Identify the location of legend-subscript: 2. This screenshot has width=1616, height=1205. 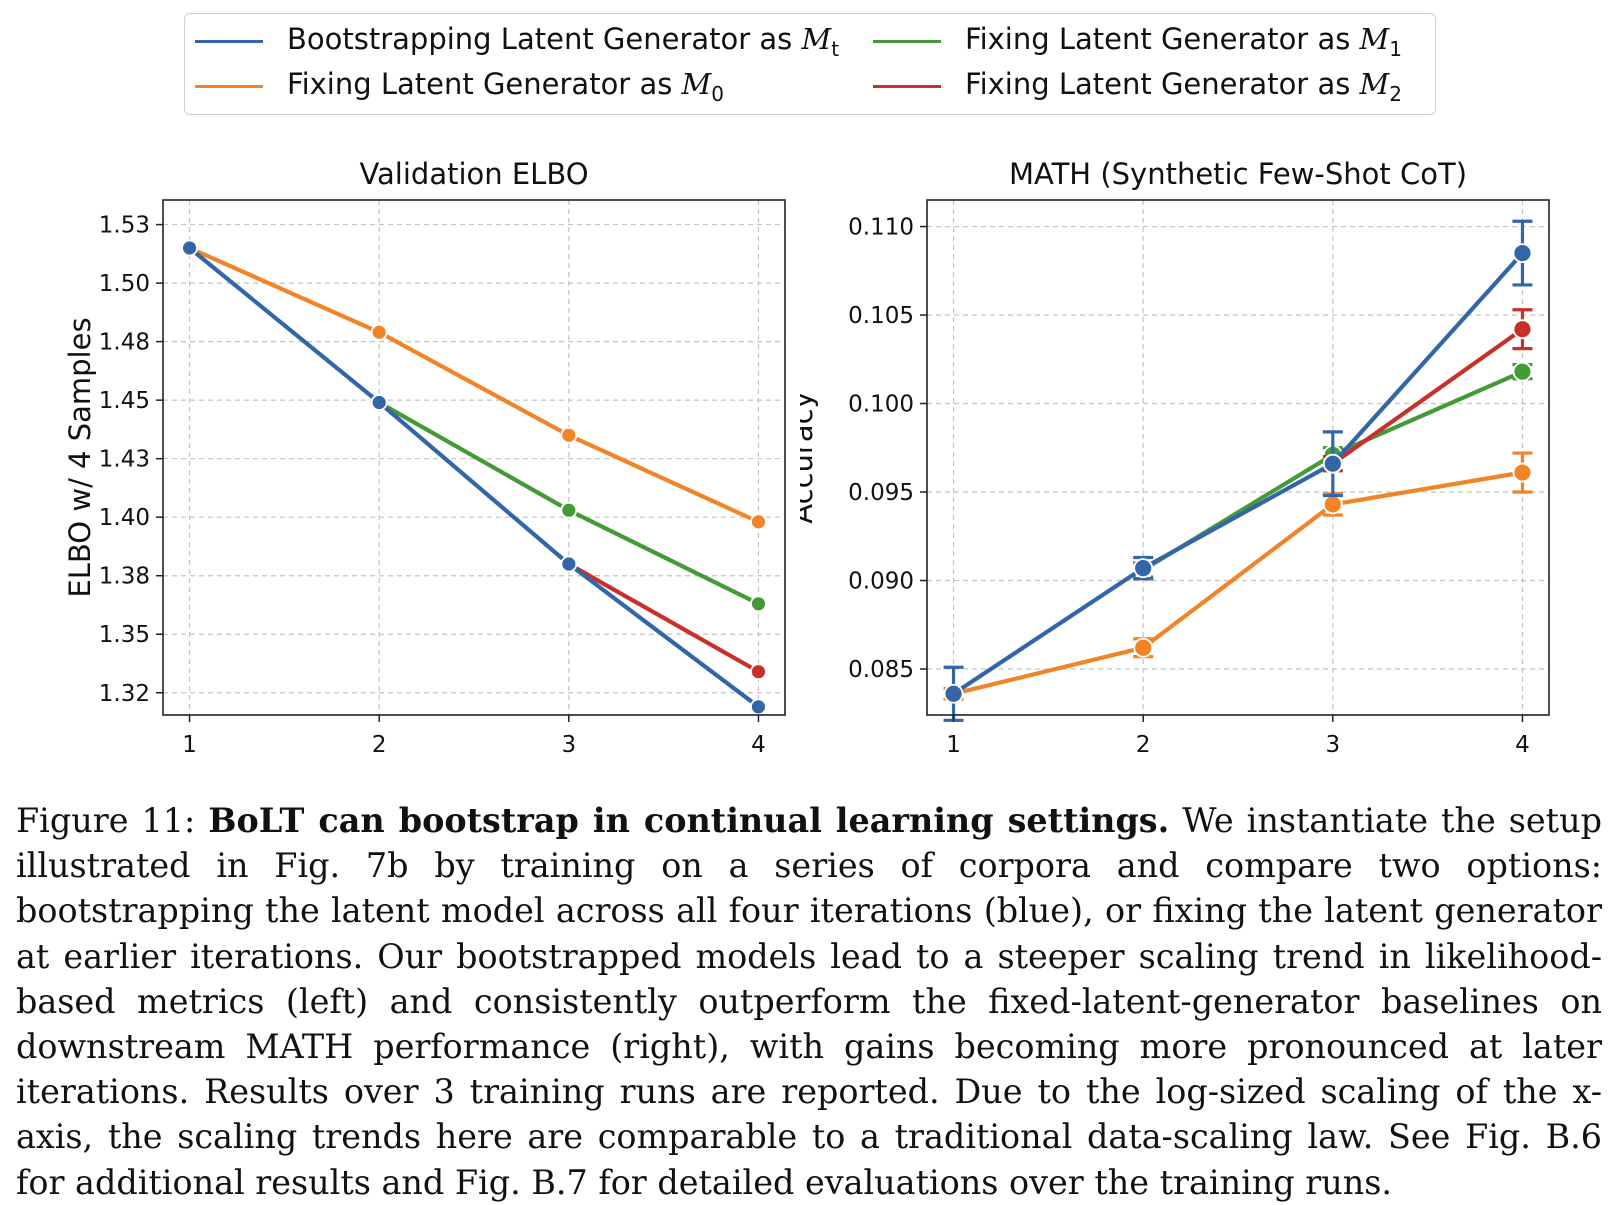
(1395, 93).